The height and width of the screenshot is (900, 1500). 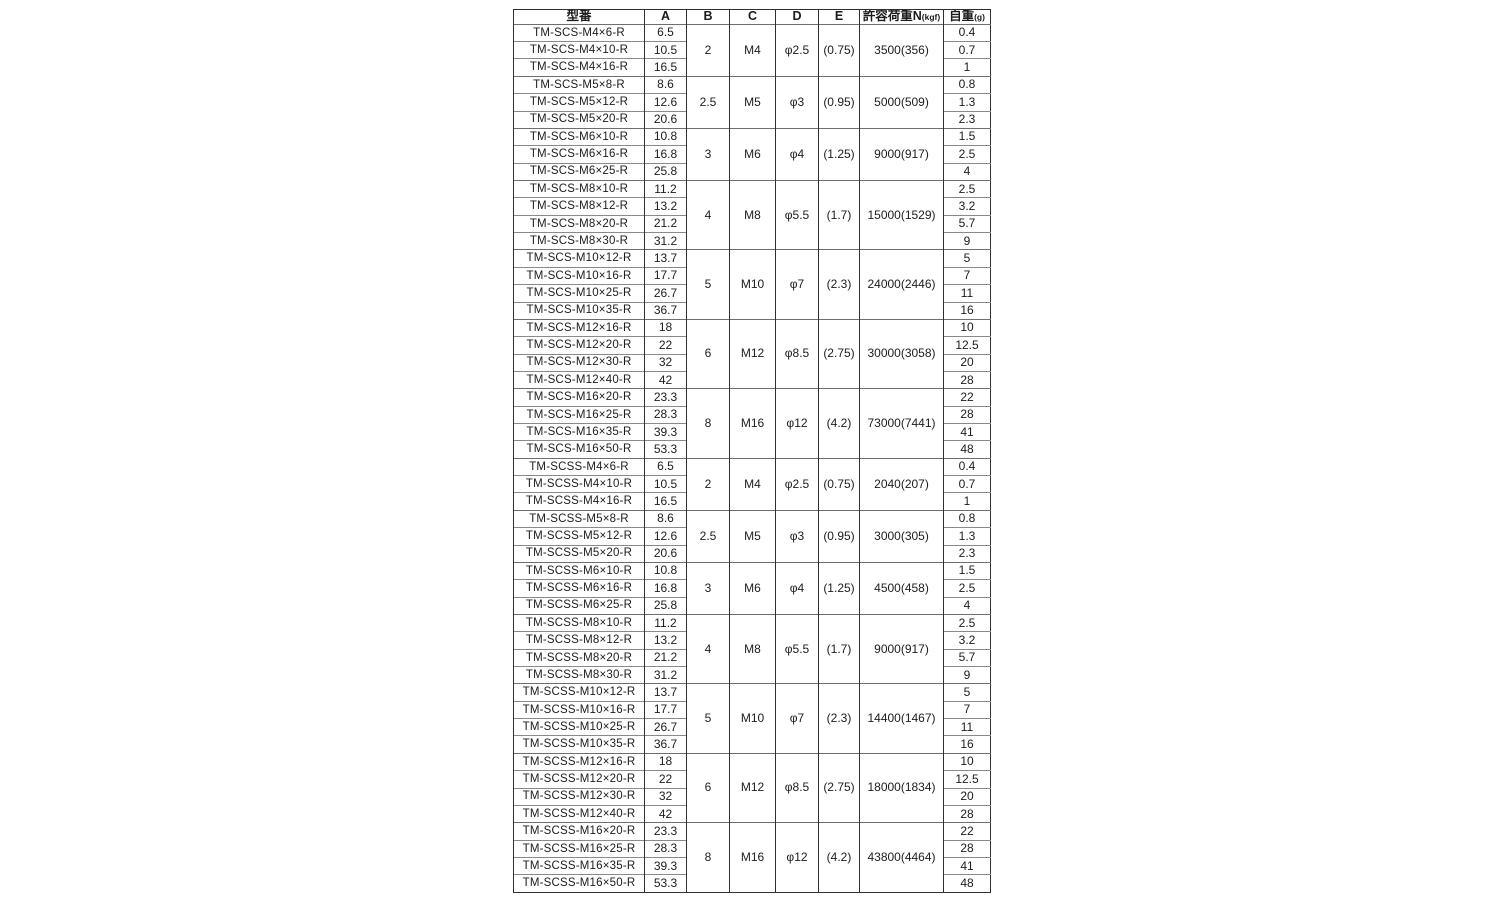 What do you see at coordinates (665, 67) in the screenshot?
I see `a-cell: 16.5` at bounding box center [665, 67].